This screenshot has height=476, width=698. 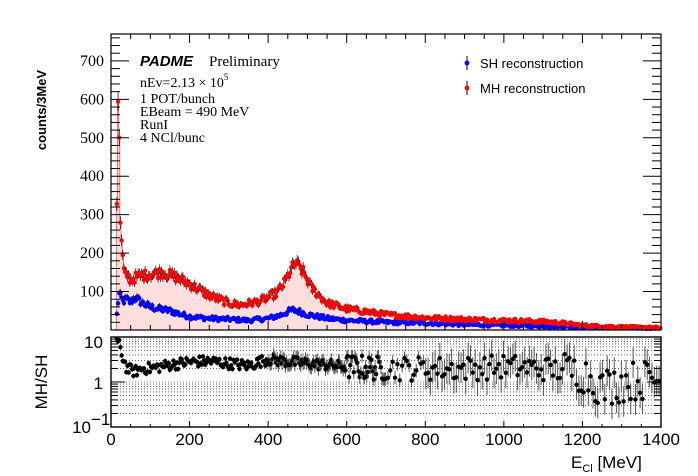 I want to click on x-tick-label: 1000, so click(x=504, y=439).